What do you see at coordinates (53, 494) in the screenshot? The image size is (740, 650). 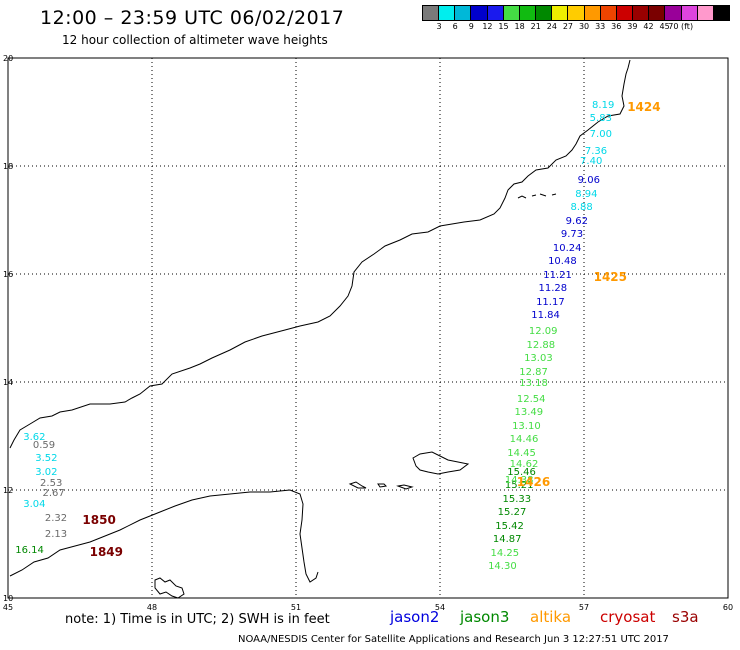 I see `wave-height-value: 2.67` at bounding box center [53, 494].